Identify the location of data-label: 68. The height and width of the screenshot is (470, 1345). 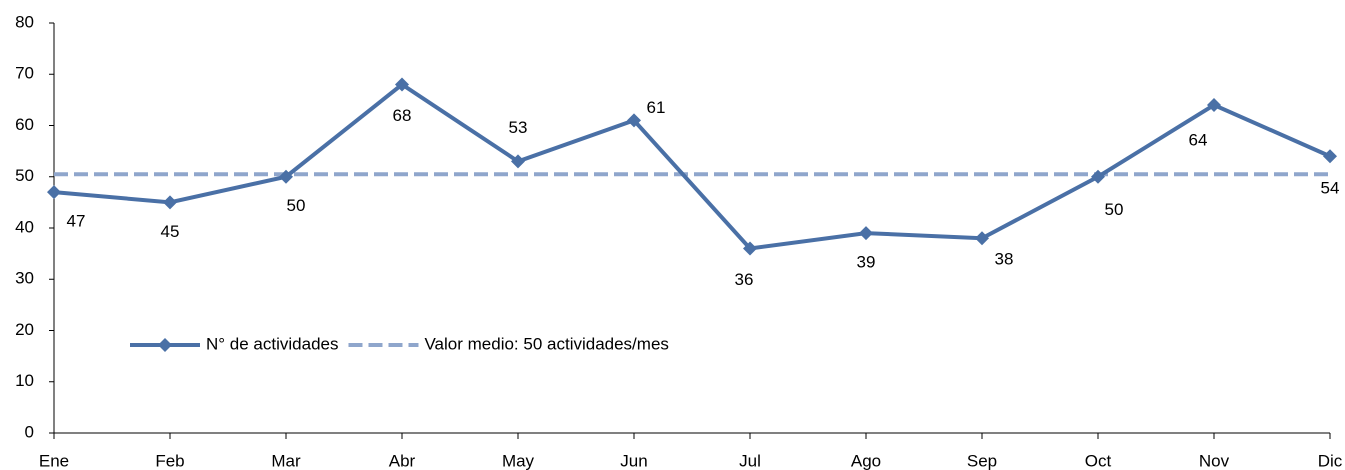
(402, 115).